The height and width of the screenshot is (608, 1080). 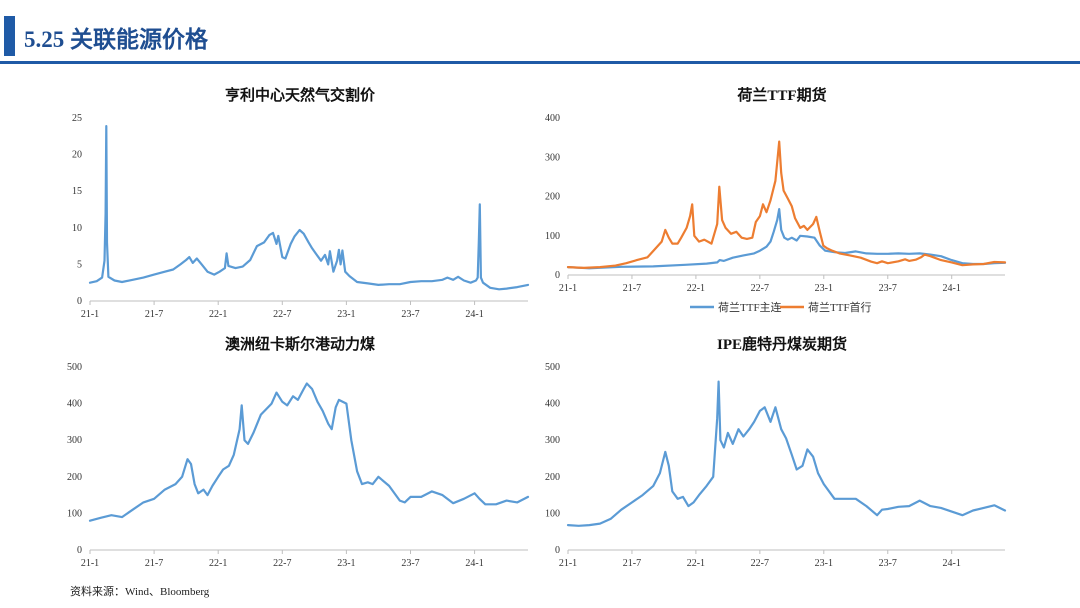 What do you see at coordinates (540, 62) in the screenshot?
I see `header-rule` at bounding box center [540, 62].